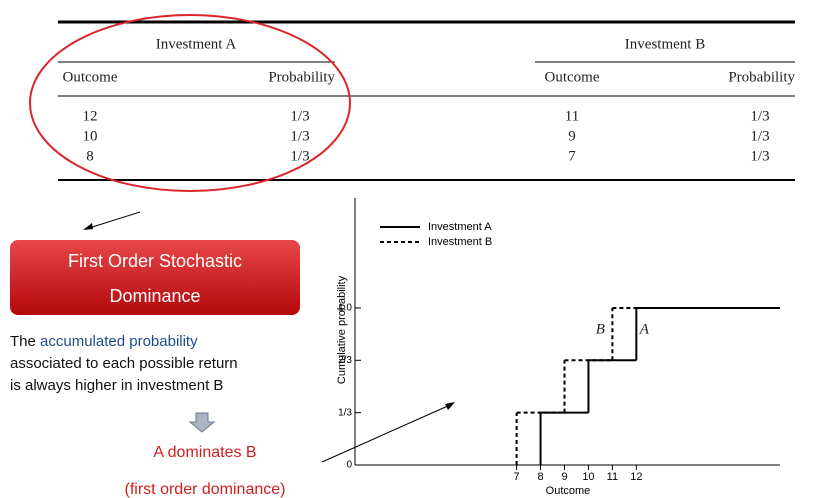 The width and height of the screenshot is (821, 498). What do you see at coordinates (155, 261) in the screenshot?
I see `callout-title: First Order Stochastic` at bounding box center [155, 261].